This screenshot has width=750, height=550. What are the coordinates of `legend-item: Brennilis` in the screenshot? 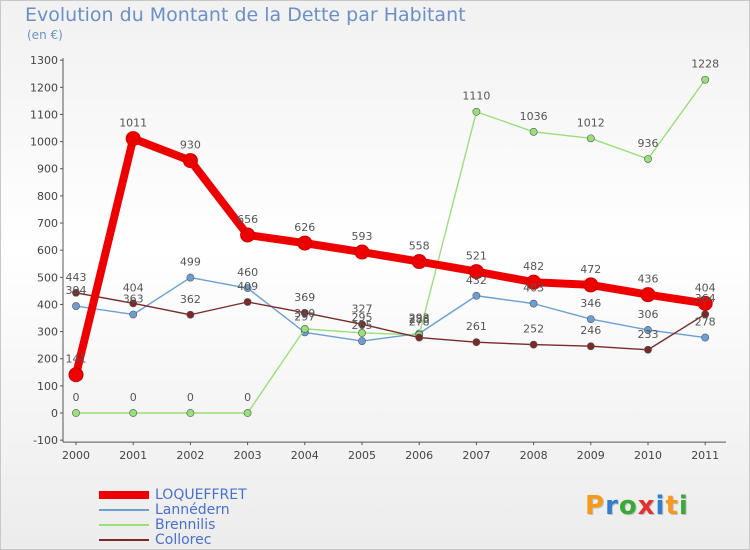 It's located at (173, 525).